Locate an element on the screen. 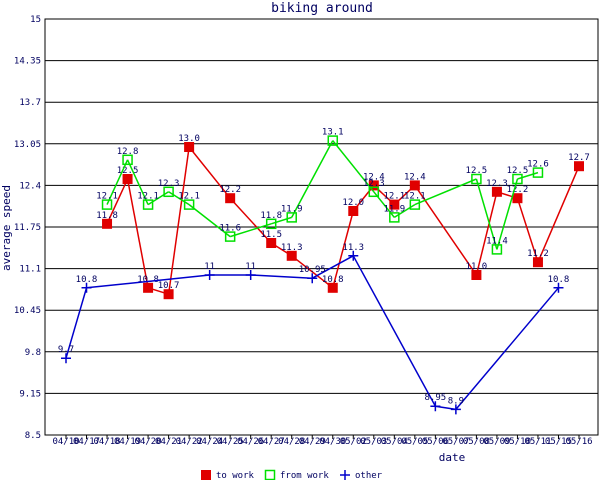 Image resolution: width=600 pixels, height=480 pixels. data-label: 12.8 is located at coordinates (128, 152).